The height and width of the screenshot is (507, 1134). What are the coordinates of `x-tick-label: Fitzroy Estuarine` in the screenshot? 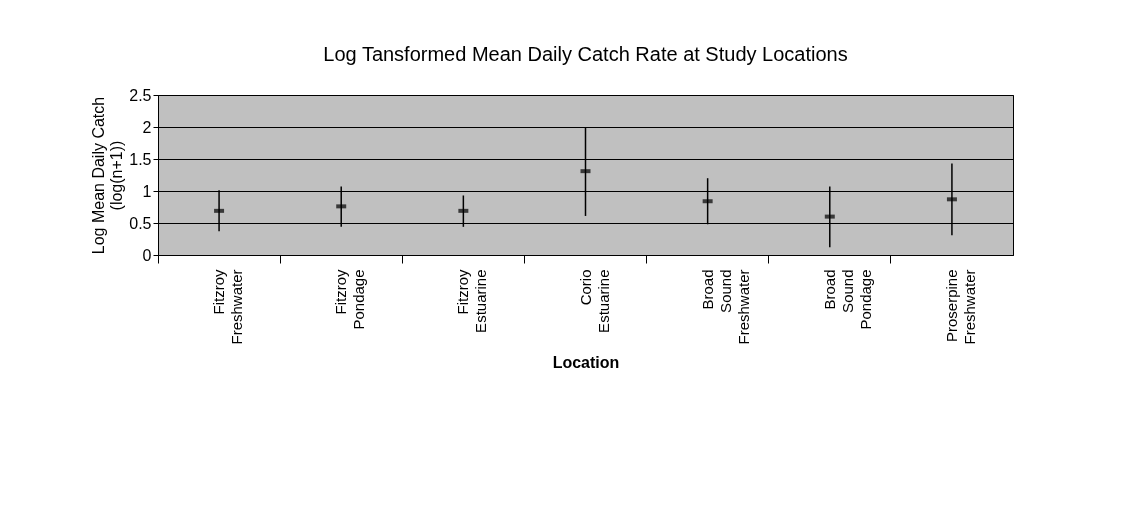 It's located at (472, 301).